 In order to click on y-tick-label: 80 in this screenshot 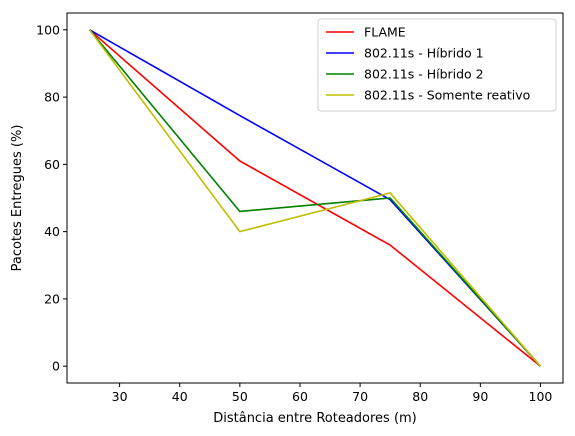, I will do `click(52, 97)`.